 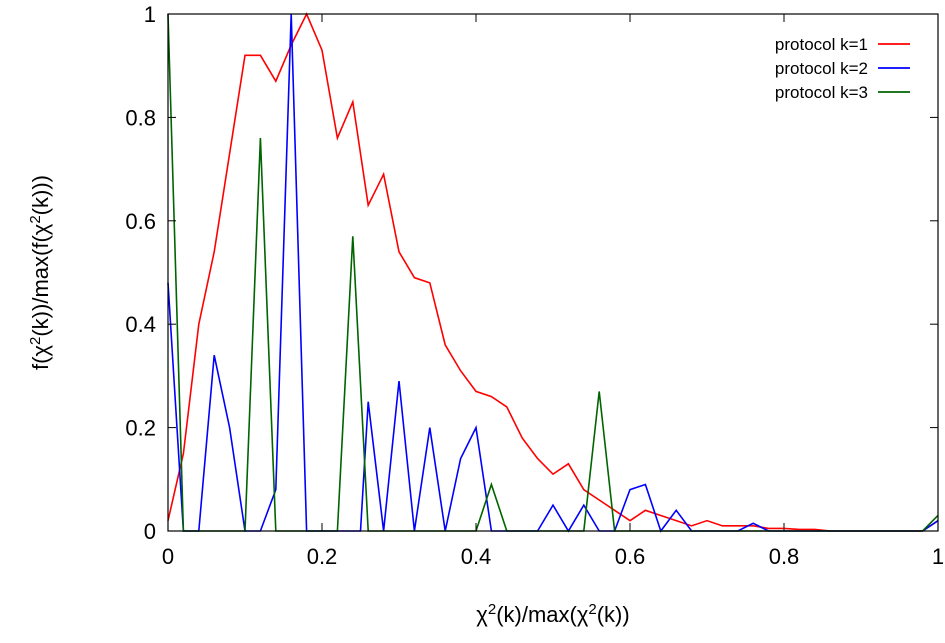 What do you see at coordinates (821, 44) in the screenshot?
I see `legend-label-1: protocol k=1` at bounding box center [821, 44].